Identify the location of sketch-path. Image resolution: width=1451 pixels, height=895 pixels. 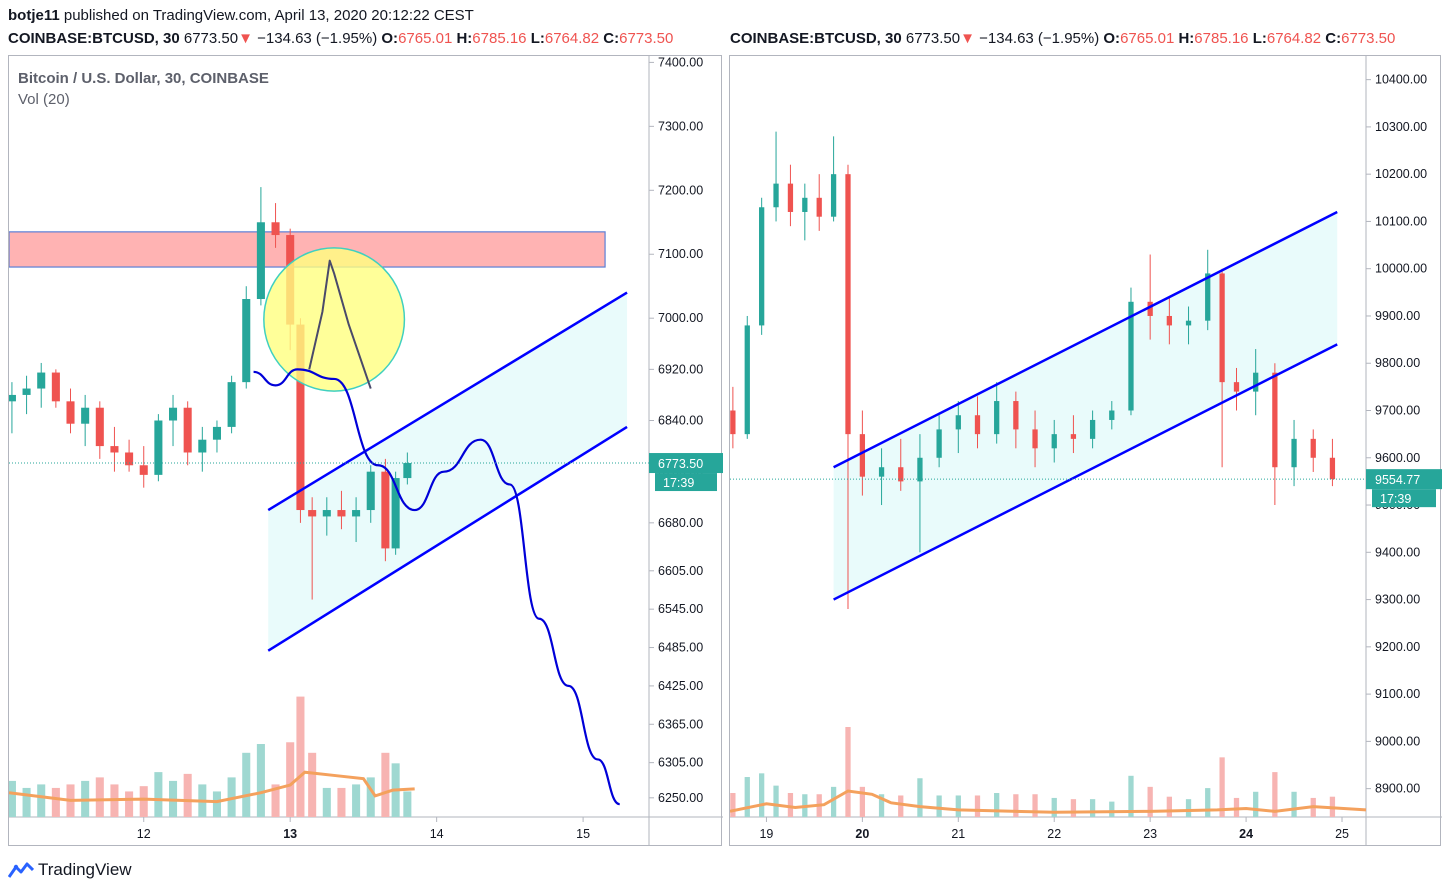
(340, 324).